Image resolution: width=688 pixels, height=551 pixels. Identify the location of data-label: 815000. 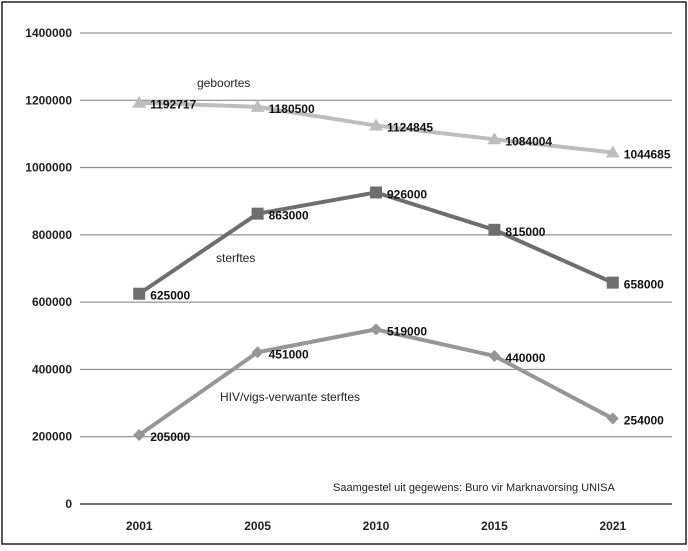
(525, 232).